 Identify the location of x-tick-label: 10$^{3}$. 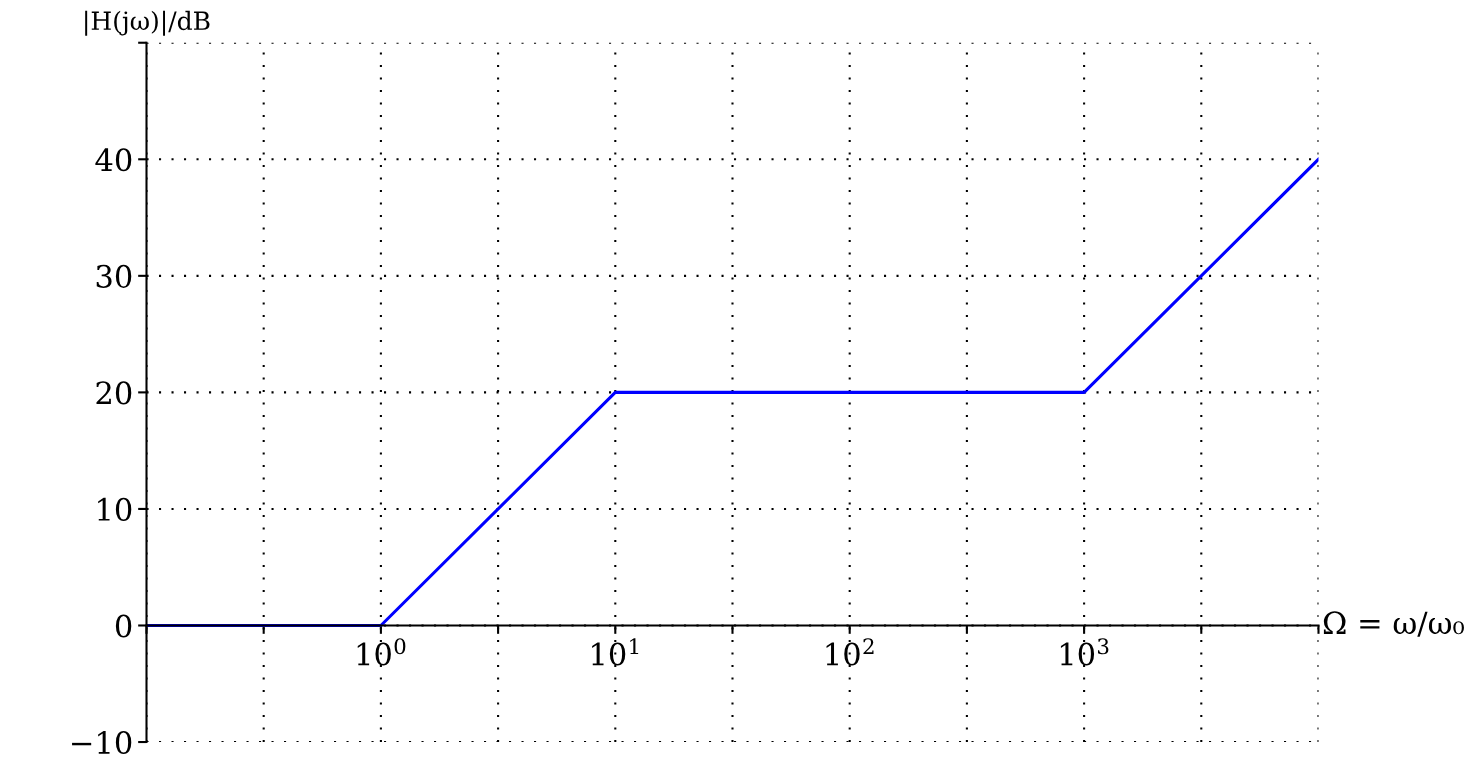
(1084, 652).